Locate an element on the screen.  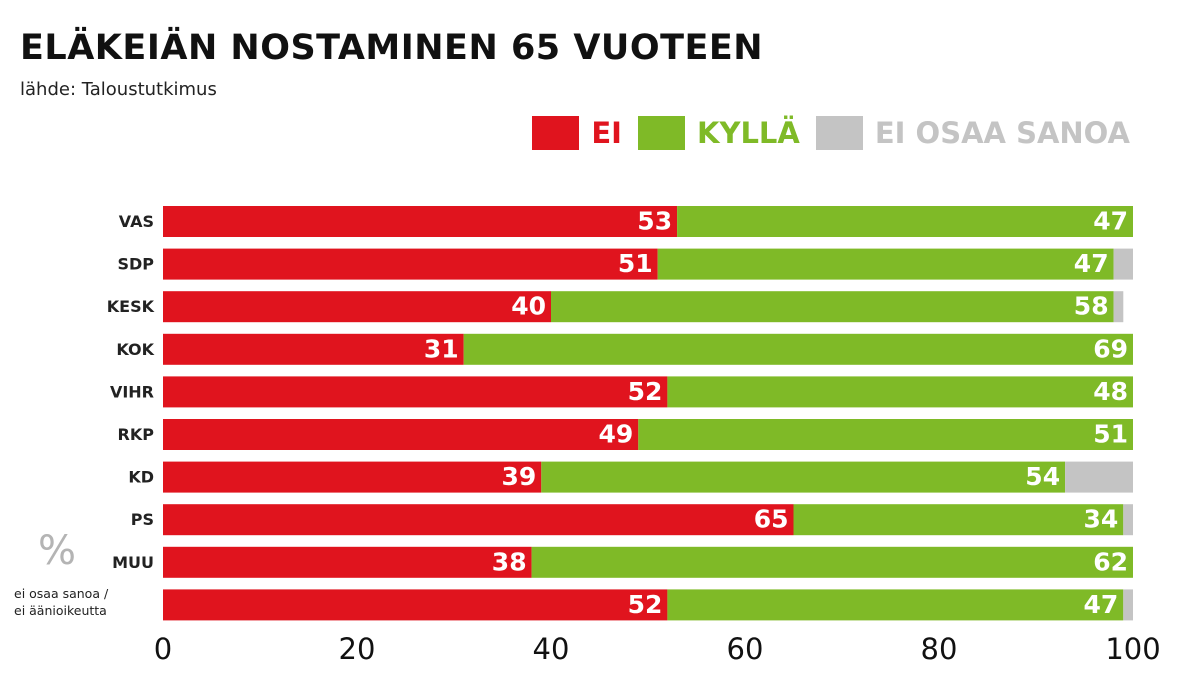
data-label-ei-kd: 39 is located at coordinates (519, 476).